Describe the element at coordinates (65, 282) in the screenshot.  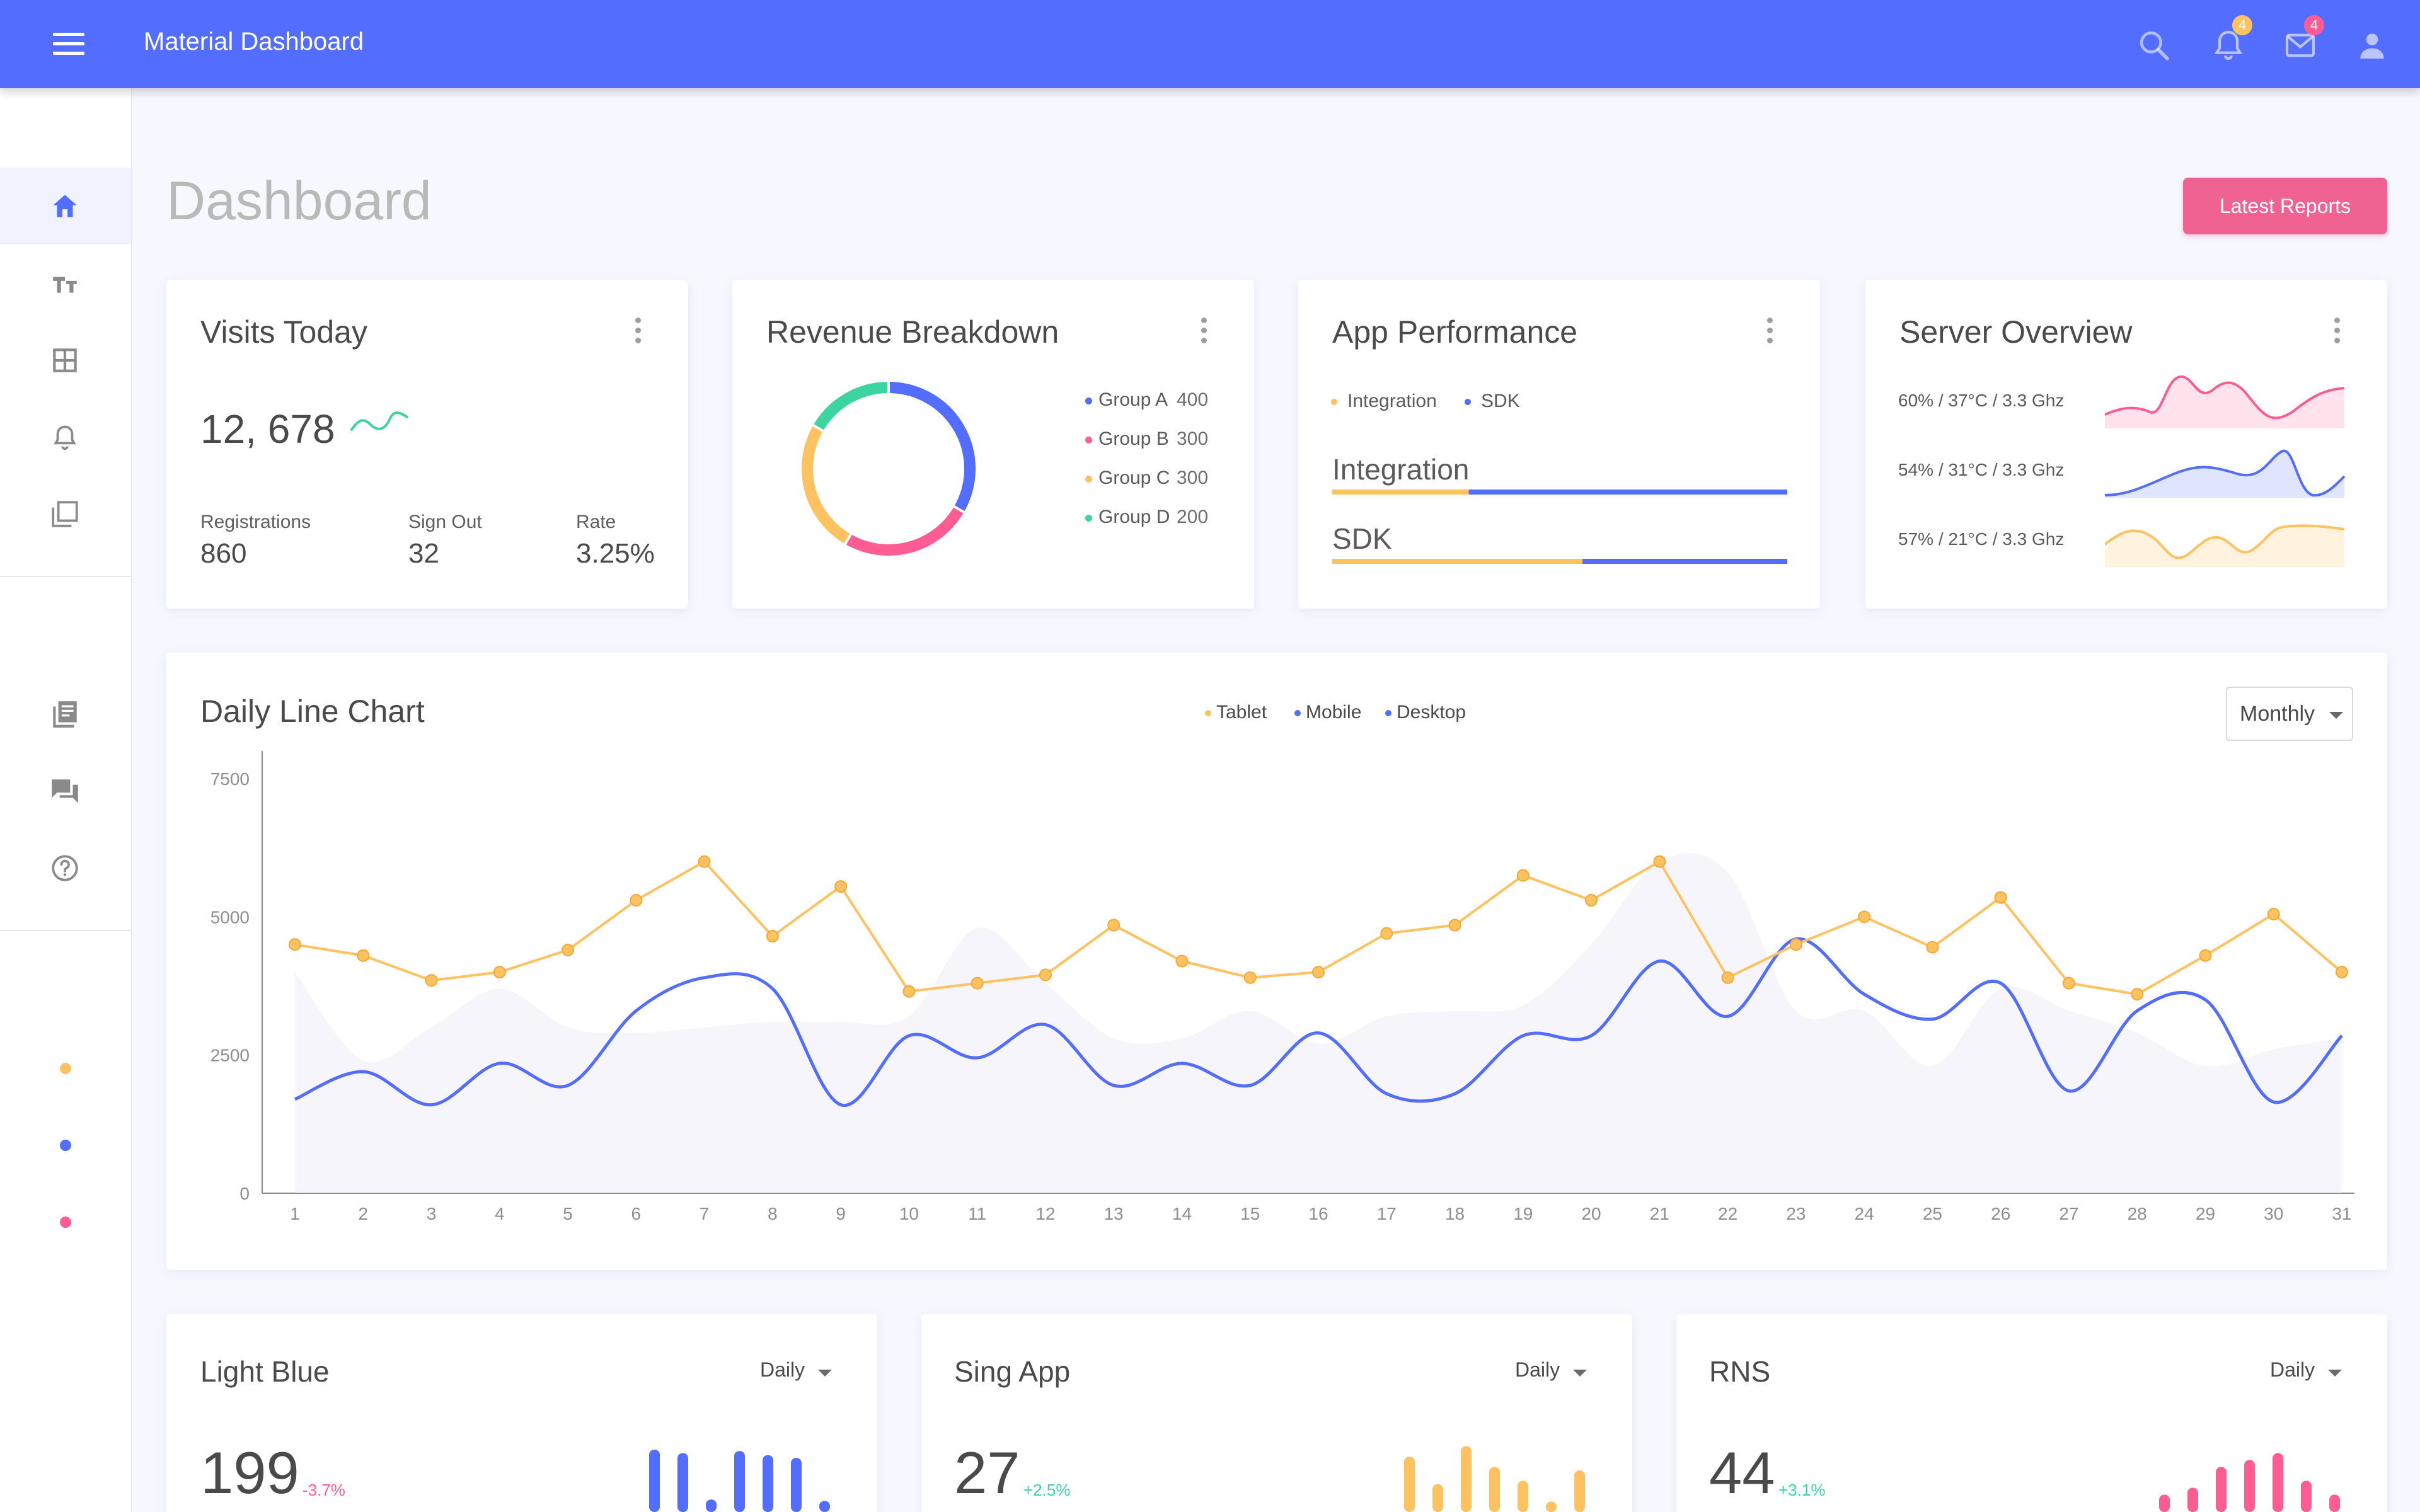
I see `sidebar-item-typography` at that location.